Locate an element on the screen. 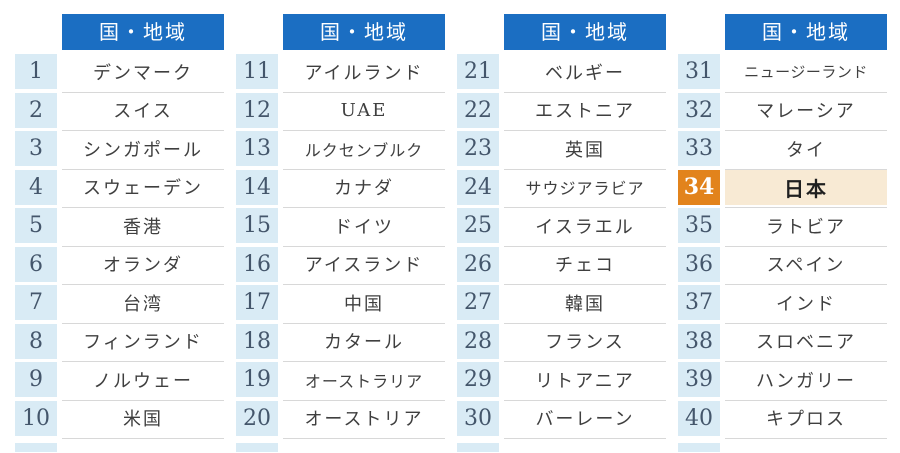 The height and width of the screenshot is (453, 900). country-cell: オランダ is located at coordinates (143, 266).